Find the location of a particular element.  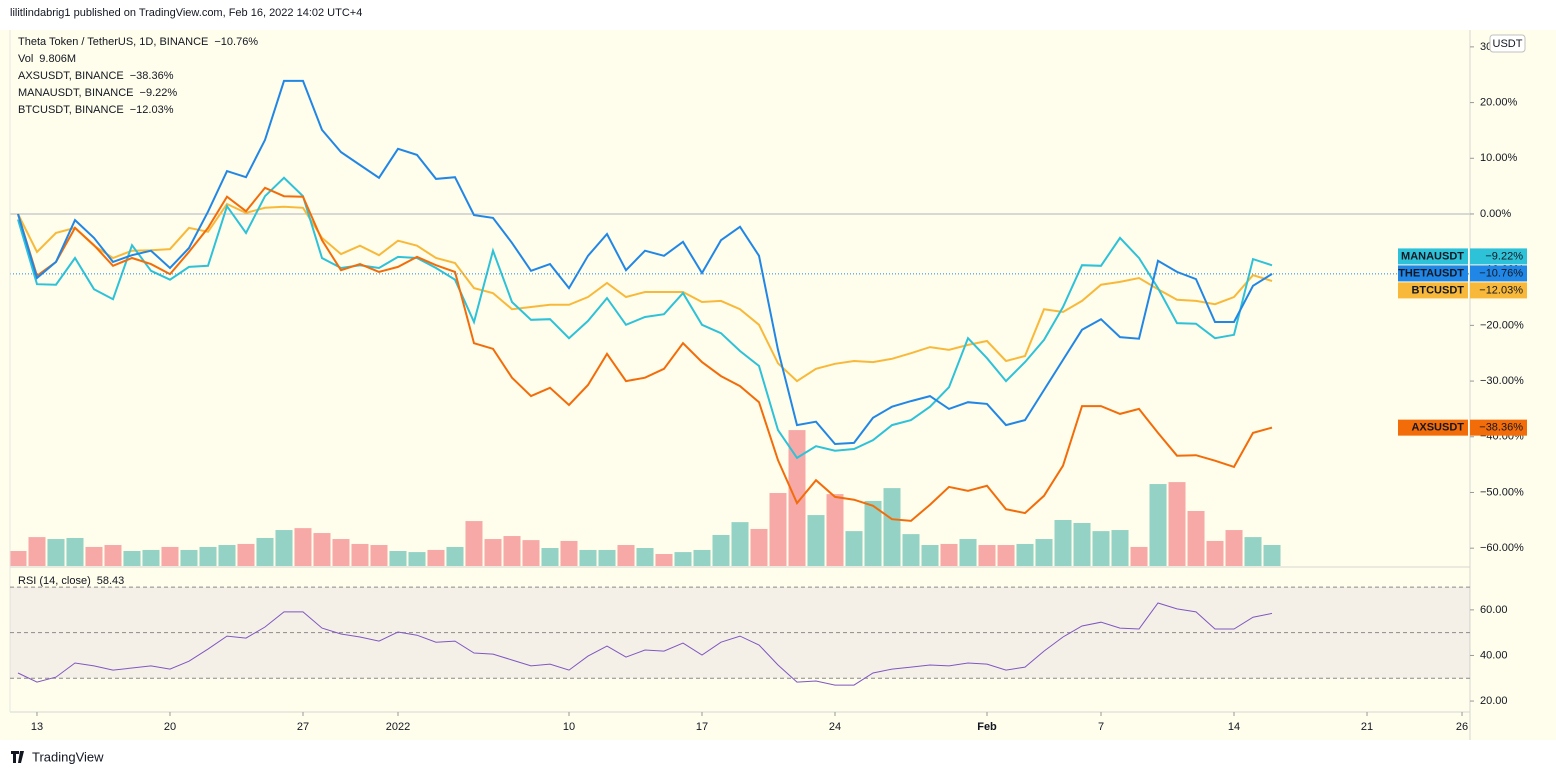

price-label-value: −38.36% is located at coordinates (1501, 428).